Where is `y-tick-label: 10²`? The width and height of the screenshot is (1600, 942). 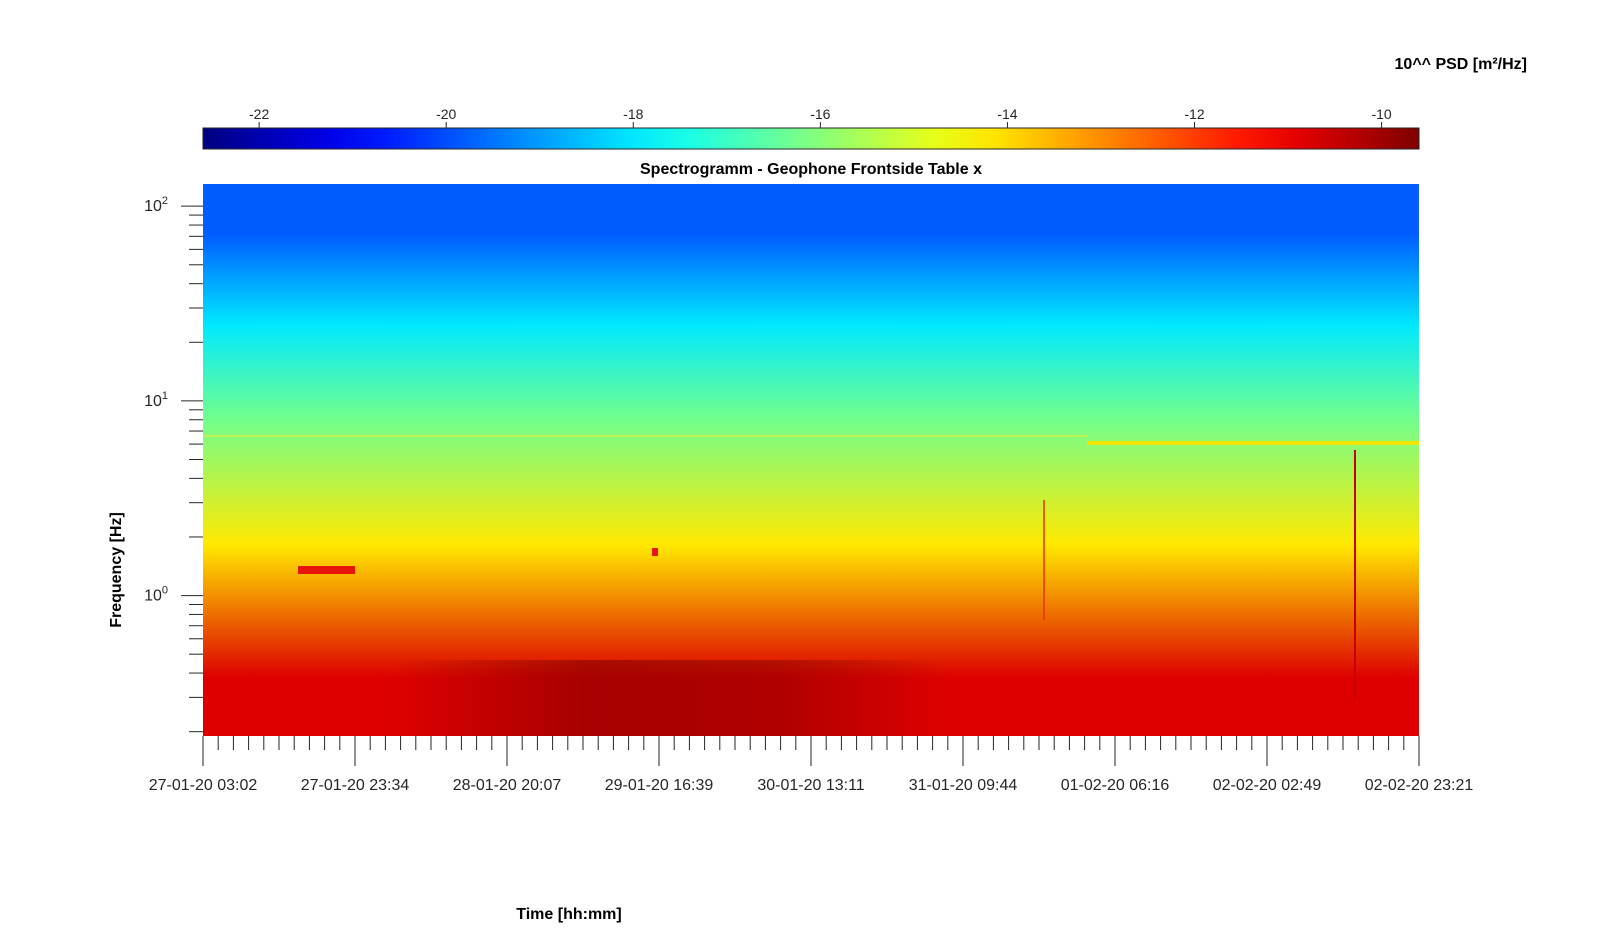 y-tick-label: 10² is located at coordinates (156, 205).